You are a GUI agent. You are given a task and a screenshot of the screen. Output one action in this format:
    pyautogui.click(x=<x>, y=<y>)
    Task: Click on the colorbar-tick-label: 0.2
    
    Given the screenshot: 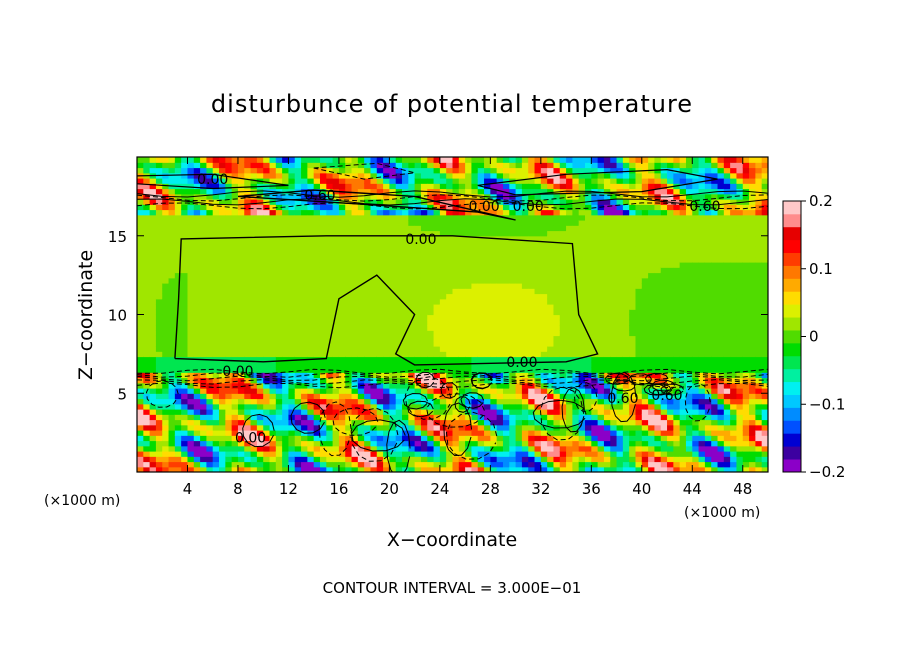 What is the action you would take?
    pyautogui.click(x=821, y=201)
    